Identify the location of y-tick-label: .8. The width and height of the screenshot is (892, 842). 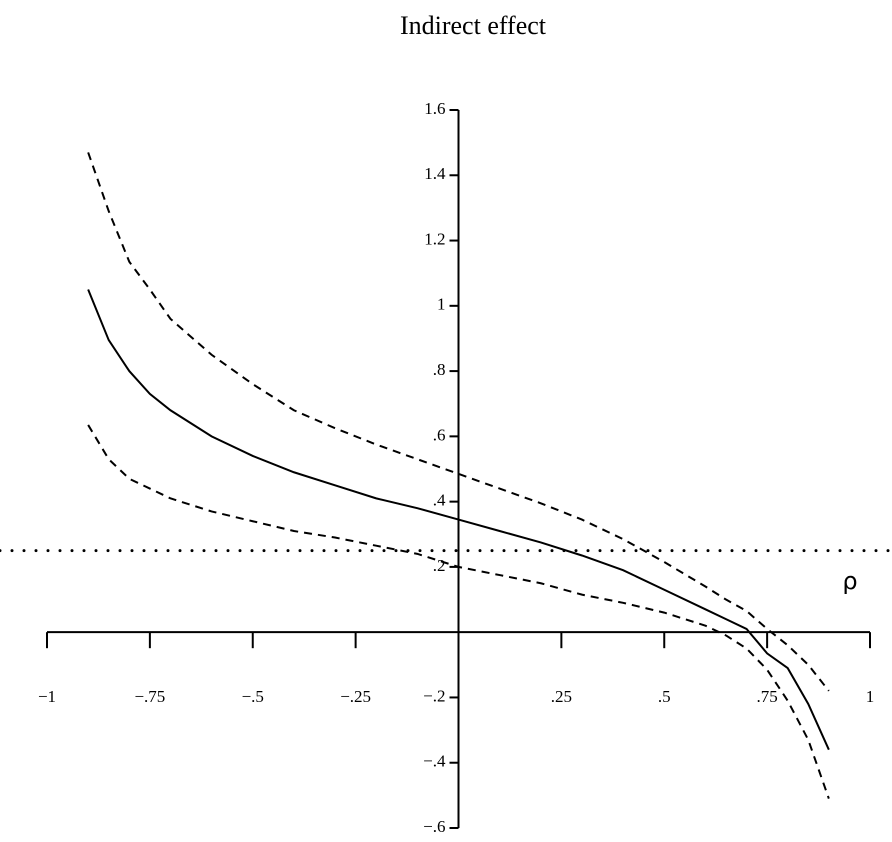
(439, 369).